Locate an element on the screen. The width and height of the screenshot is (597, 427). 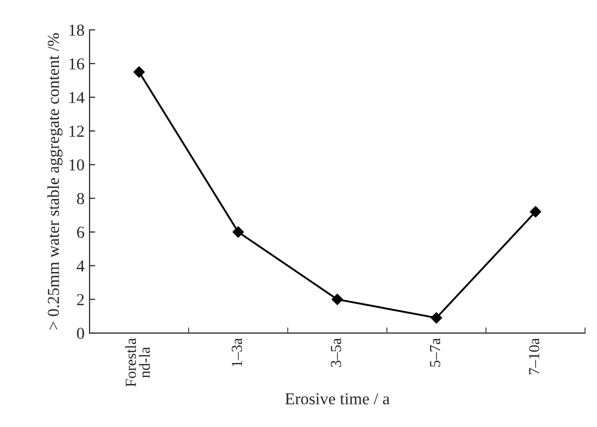
y-tick-label: 18 is located at coordinates (76, 30).